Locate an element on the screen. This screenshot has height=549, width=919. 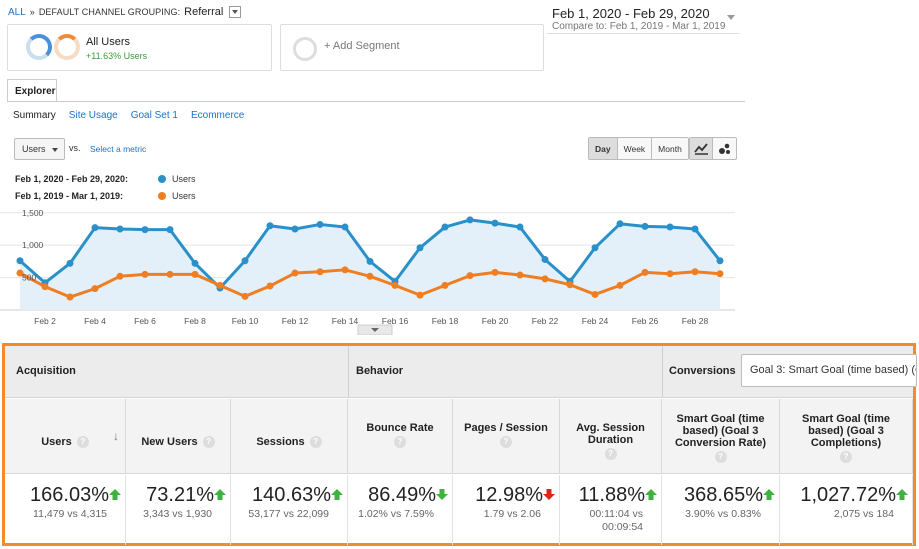
metric-percent-change: 166.03% is located at coordinates (69, 495).